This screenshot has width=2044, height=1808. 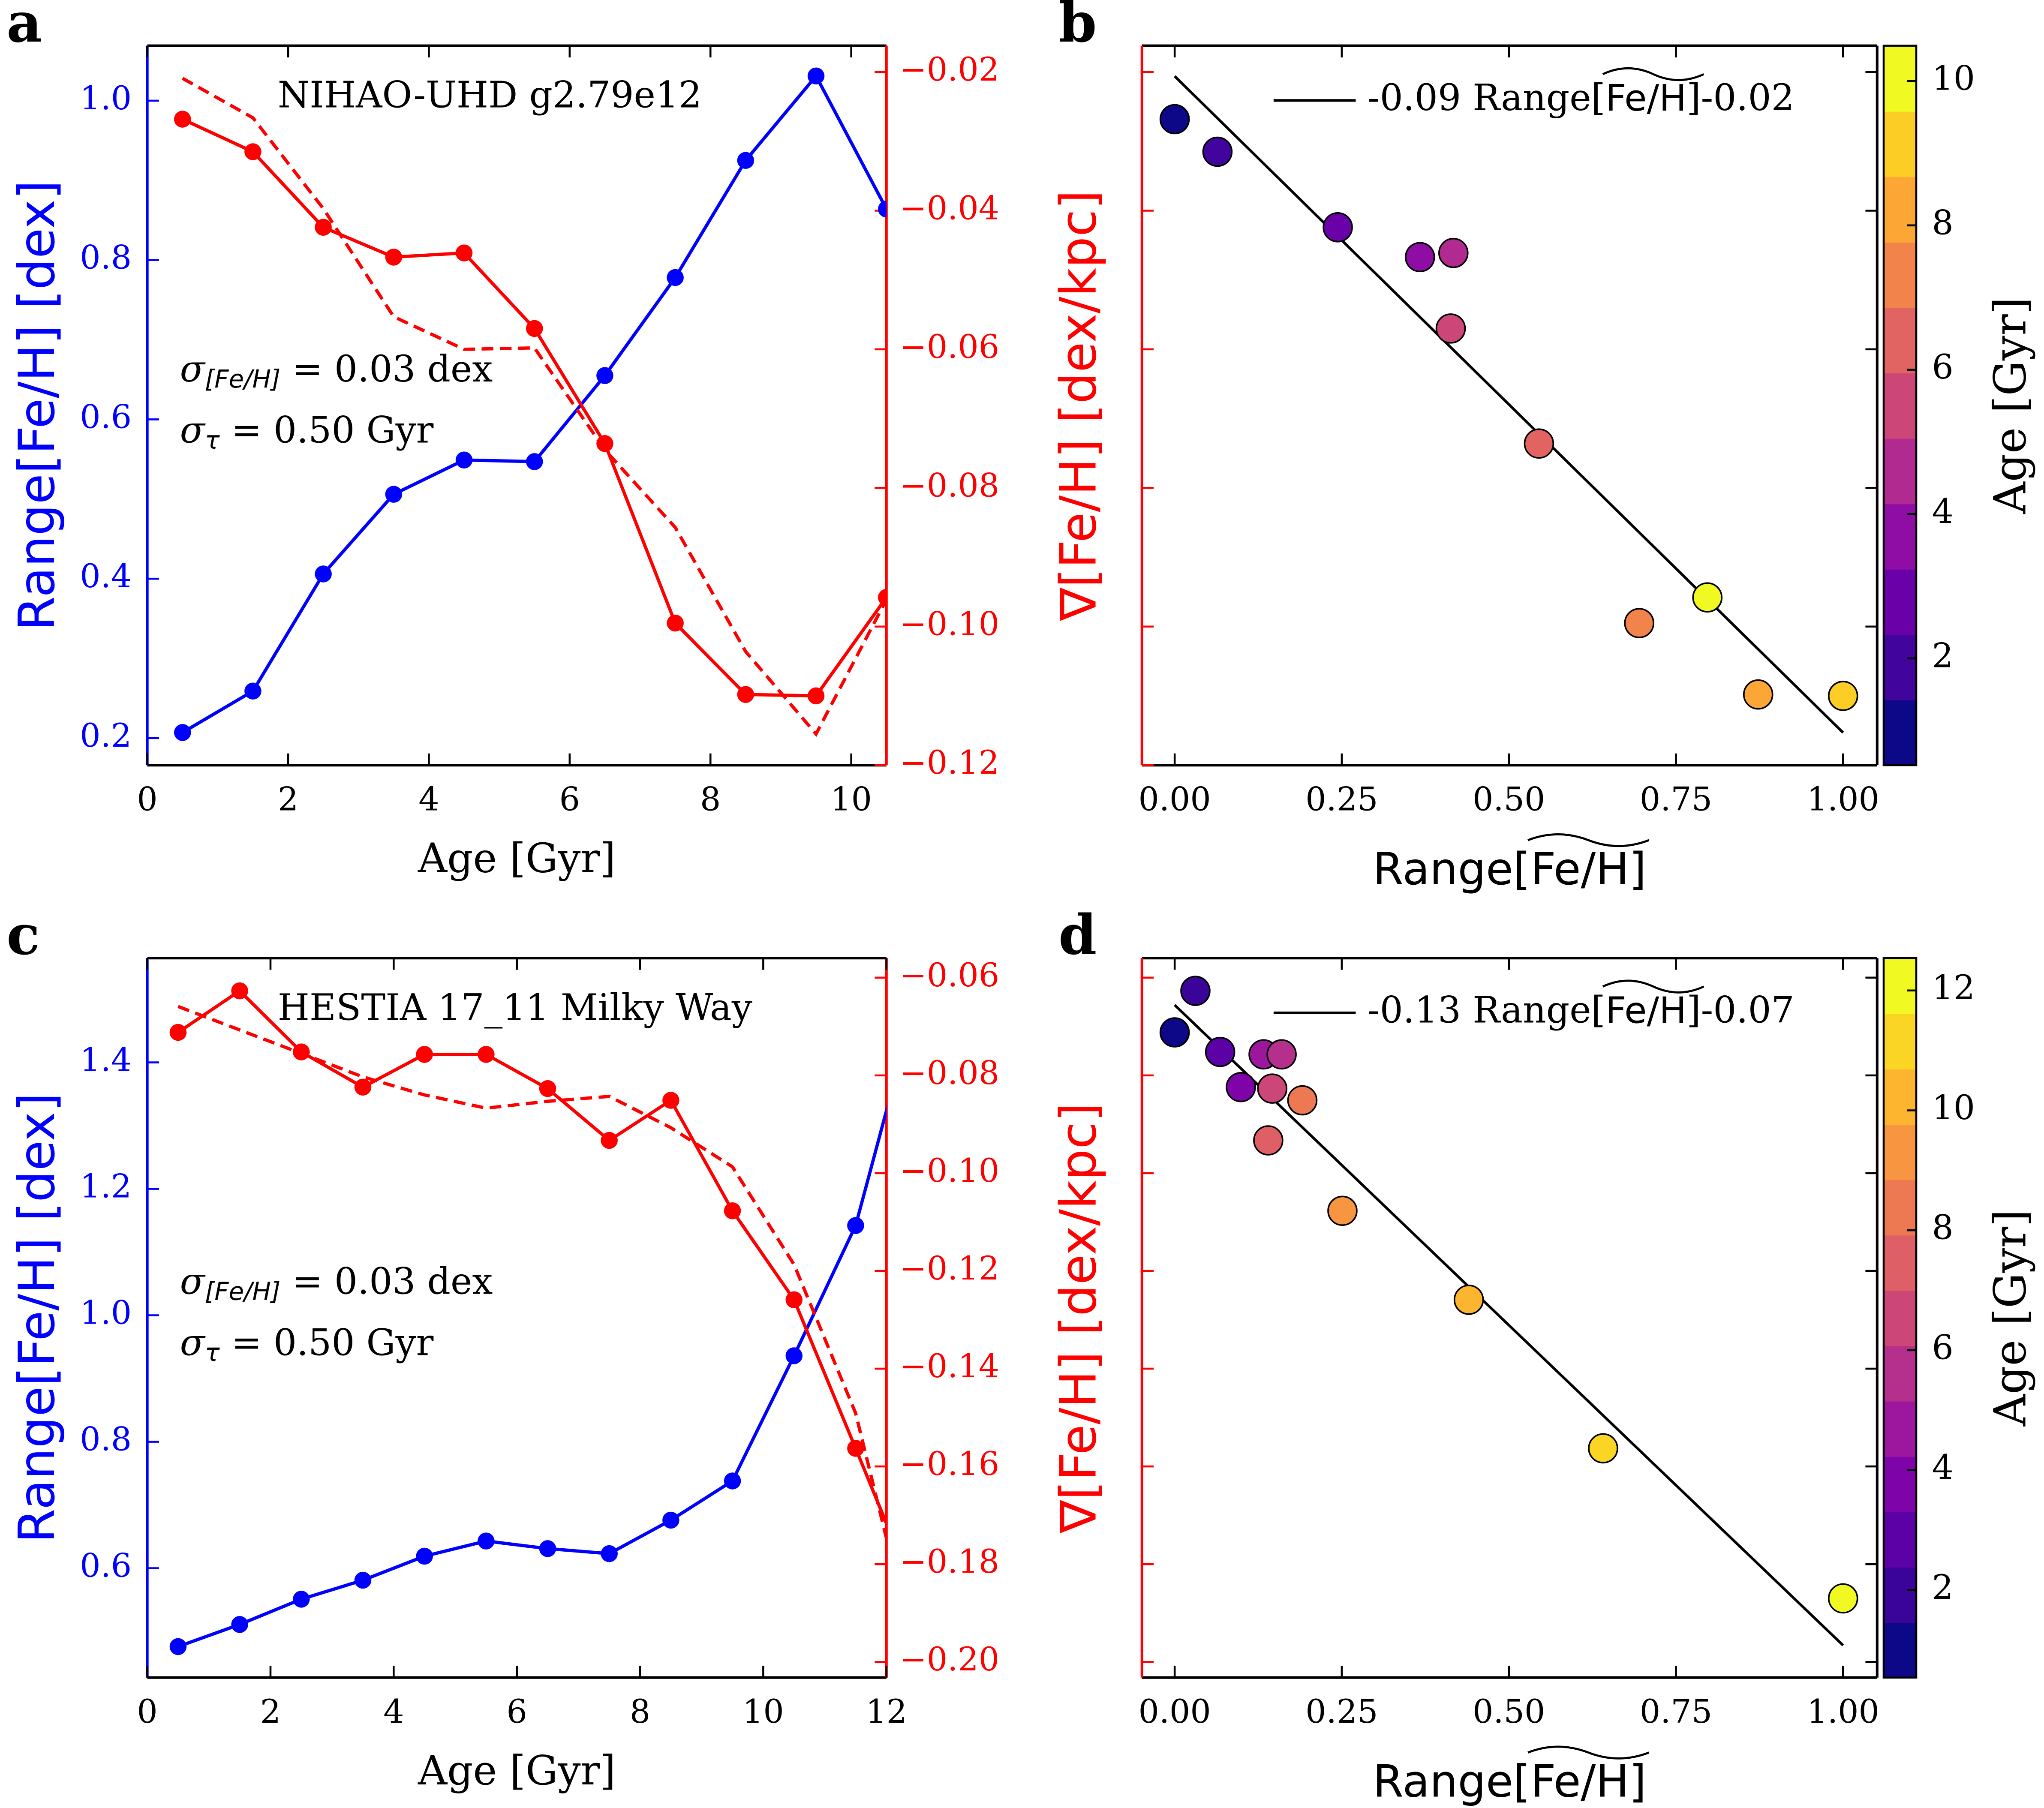 What do you see at coordinates (1645, 99) in the screenshot?
I see `legend-label: Fe/H` at bounding box center [1645, 99].